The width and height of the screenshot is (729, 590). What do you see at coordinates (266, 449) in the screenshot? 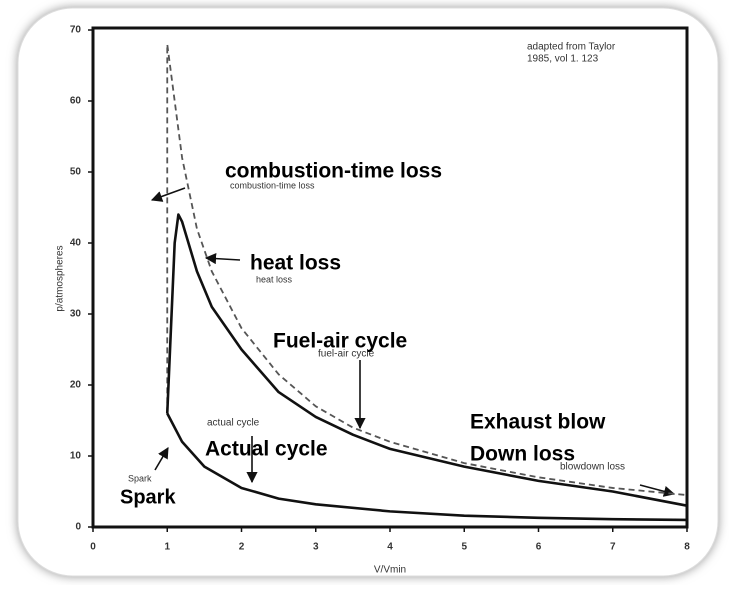
I see `annotation: Actual cycle` at bounding box center [266, 449].